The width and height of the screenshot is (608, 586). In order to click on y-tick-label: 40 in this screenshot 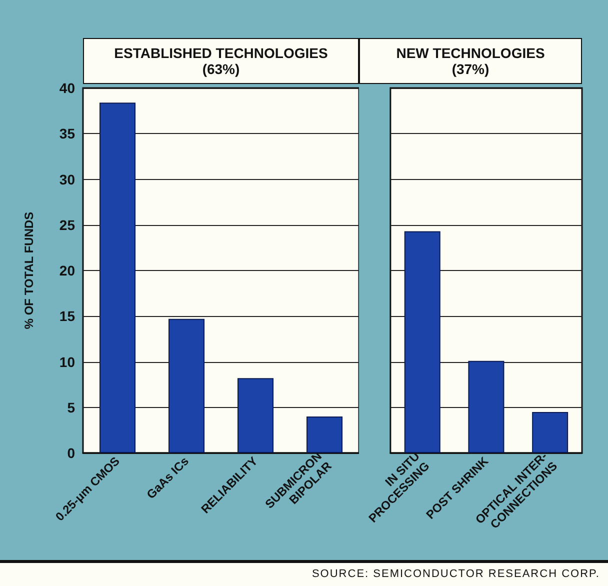, I will do `click(67, 88)`.